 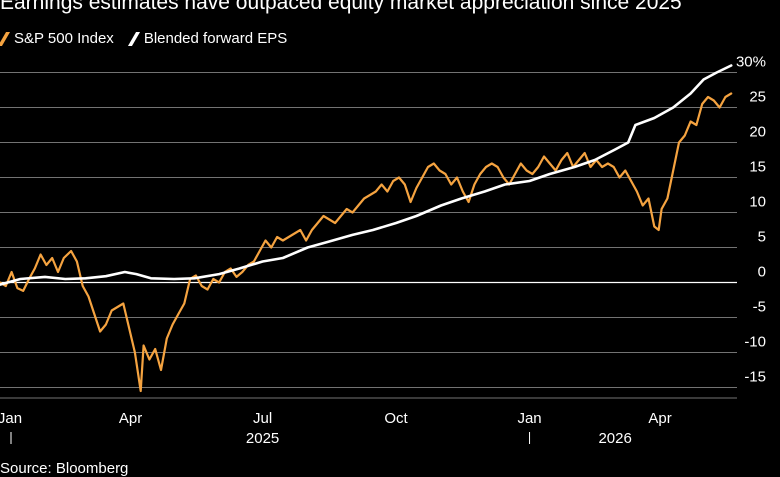 What do you see at coordinates (262, 418) in the screenshot?
I see `x-tick-label: Jul` at bounding box center [262, 418].